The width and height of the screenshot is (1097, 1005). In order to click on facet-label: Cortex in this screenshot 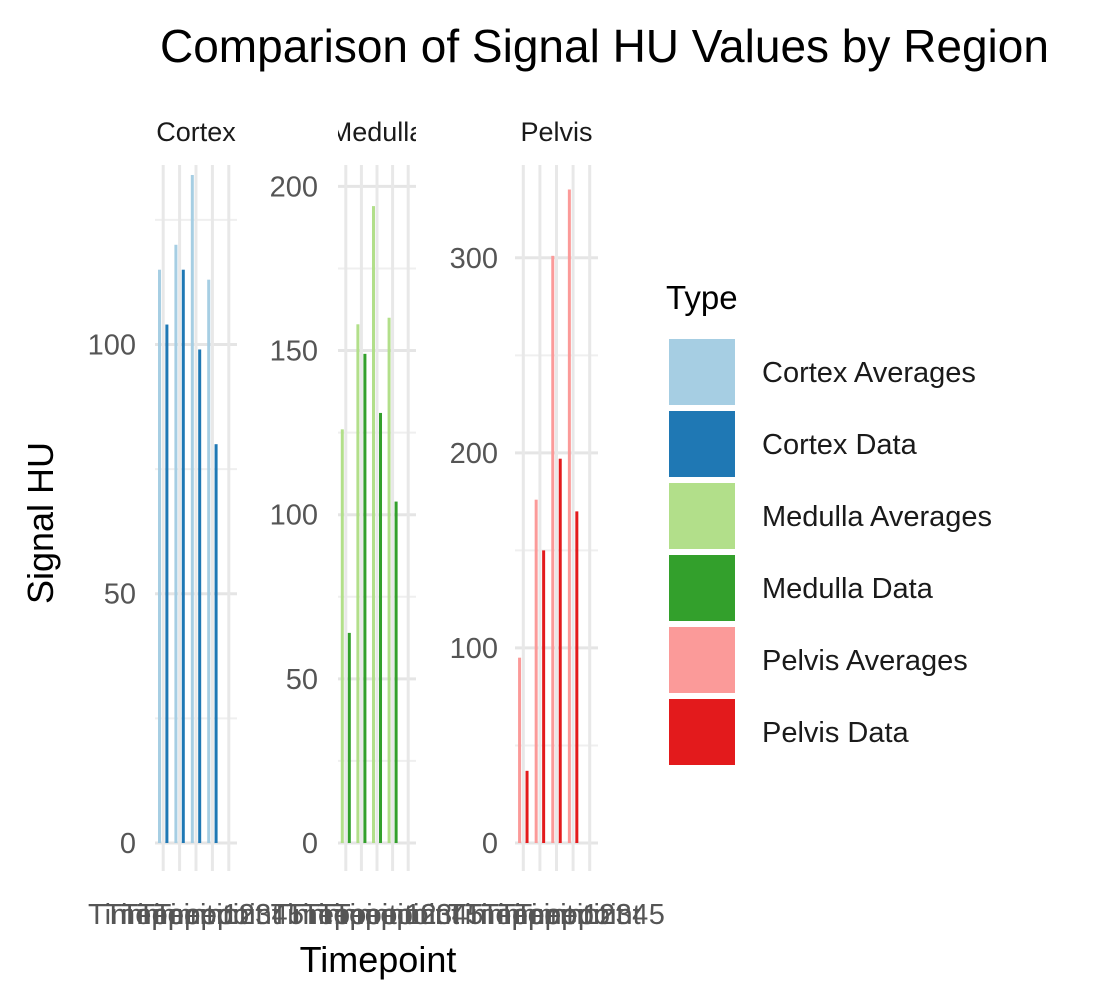, I will do `click(196, 132)`.